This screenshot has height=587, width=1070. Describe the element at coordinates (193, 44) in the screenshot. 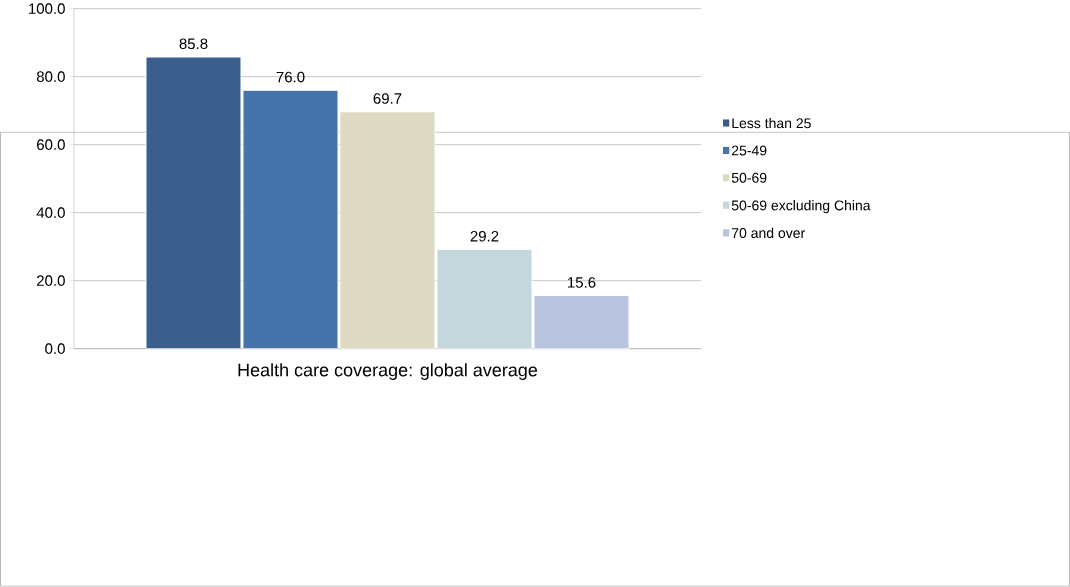

I see `data-label: 85.8` at that location.